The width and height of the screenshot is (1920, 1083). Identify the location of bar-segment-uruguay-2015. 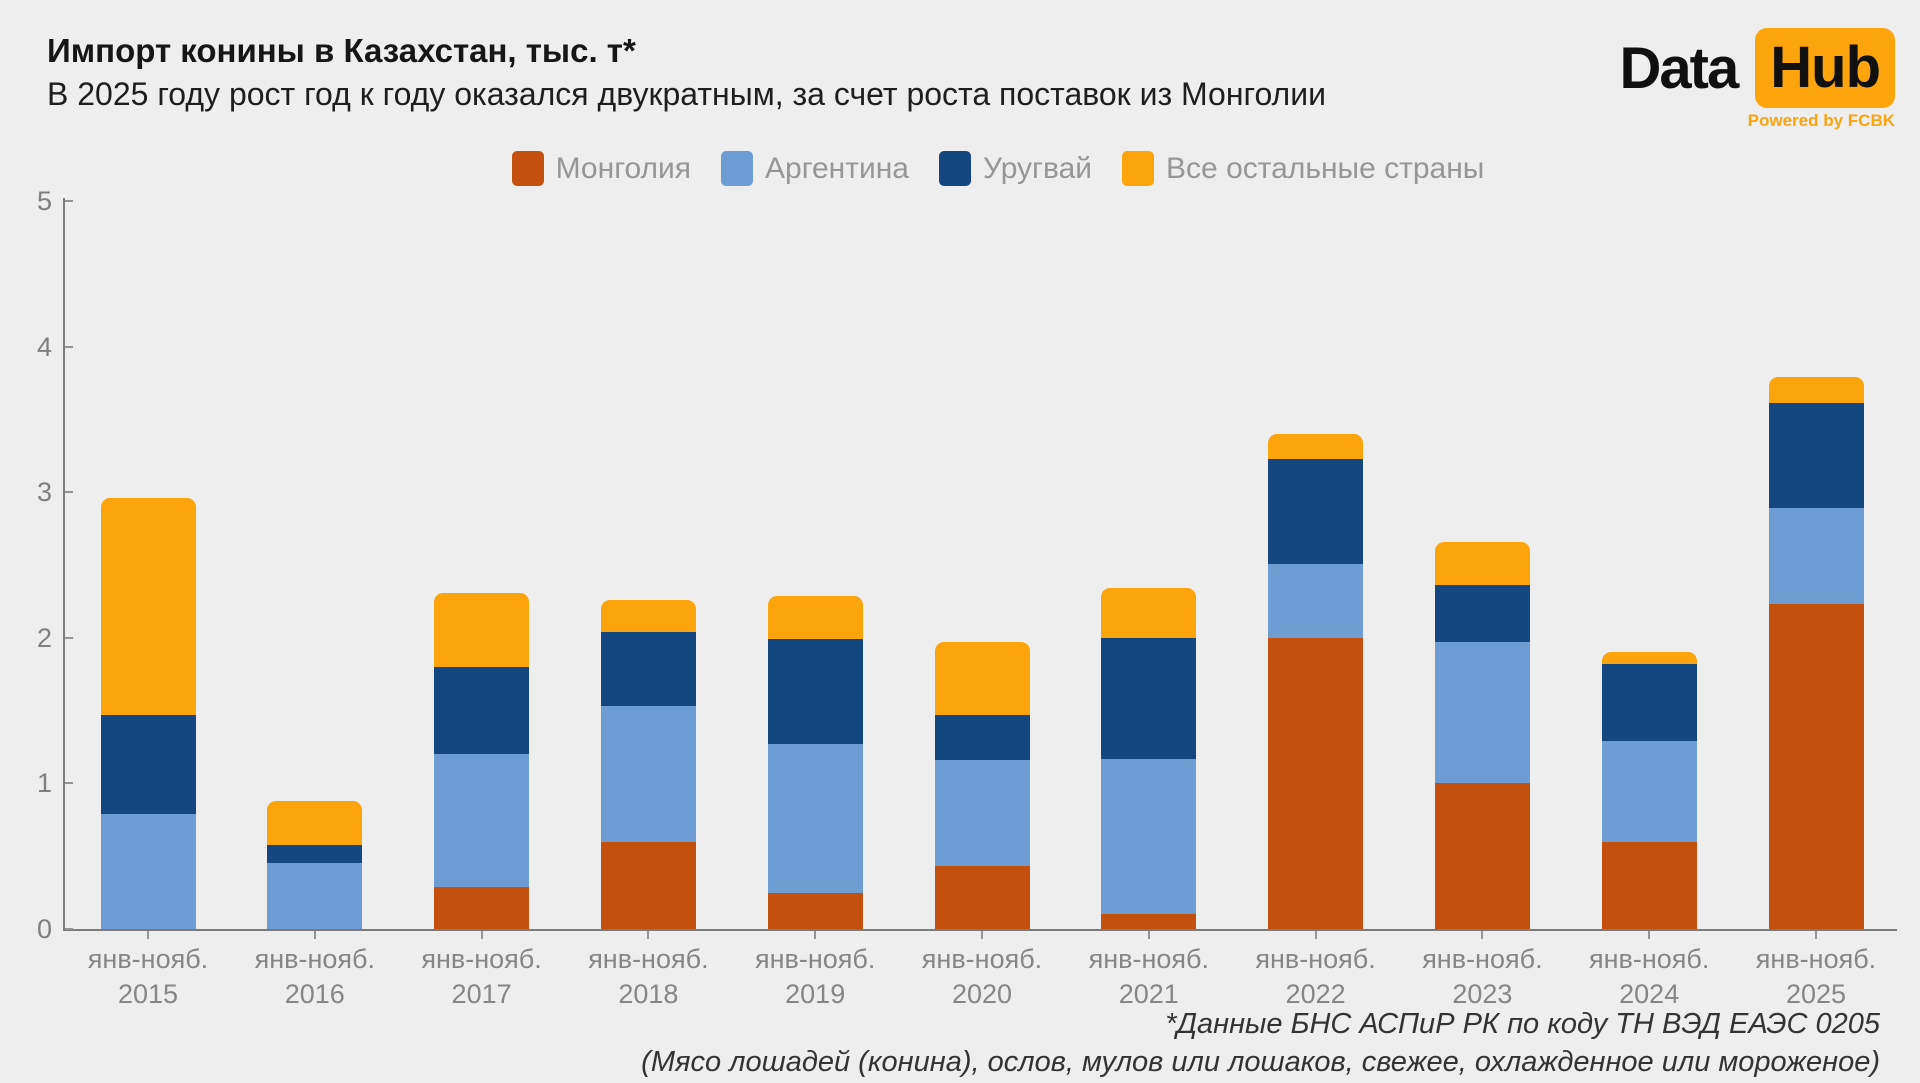
(148, 764).